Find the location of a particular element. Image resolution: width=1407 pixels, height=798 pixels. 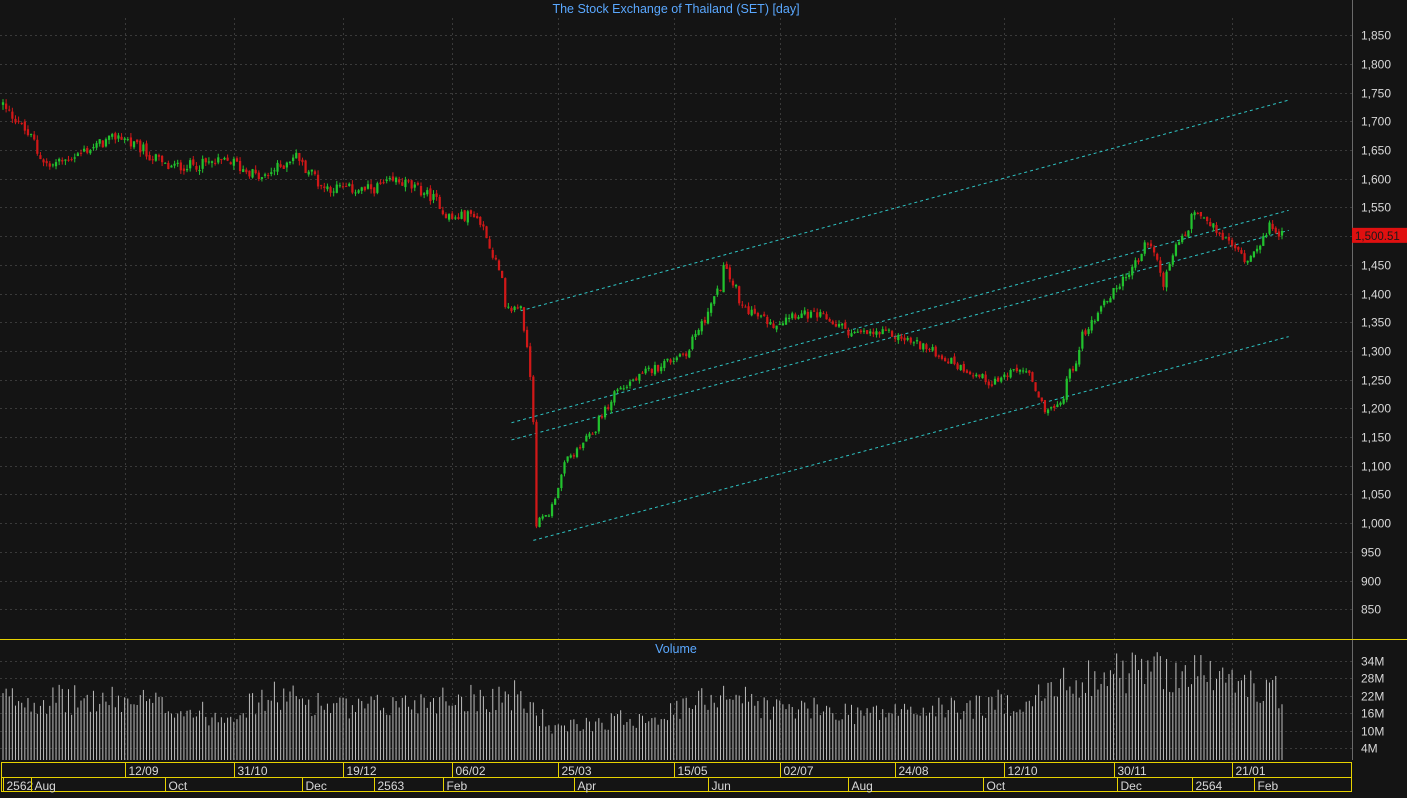

price-tick-label: 950 is located at coordinates (1371, 553).